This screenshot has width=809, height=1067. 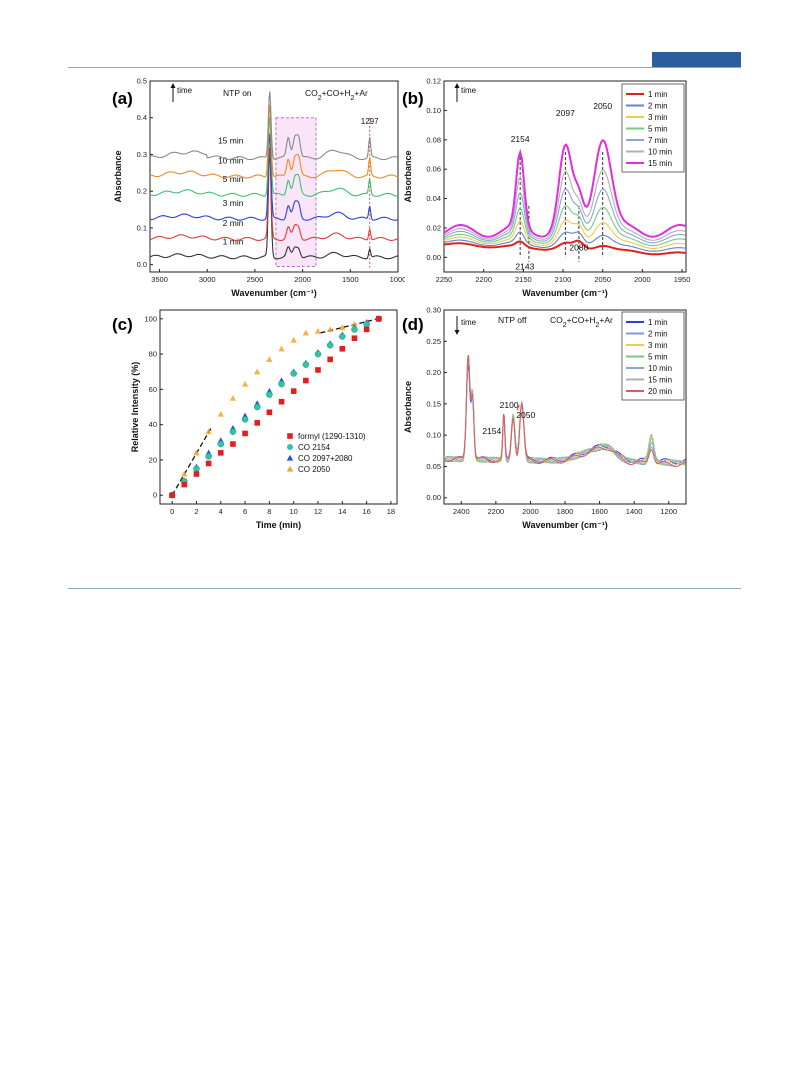 I want to click on y-tick-label: 0.02, so click(x=433, y=227).